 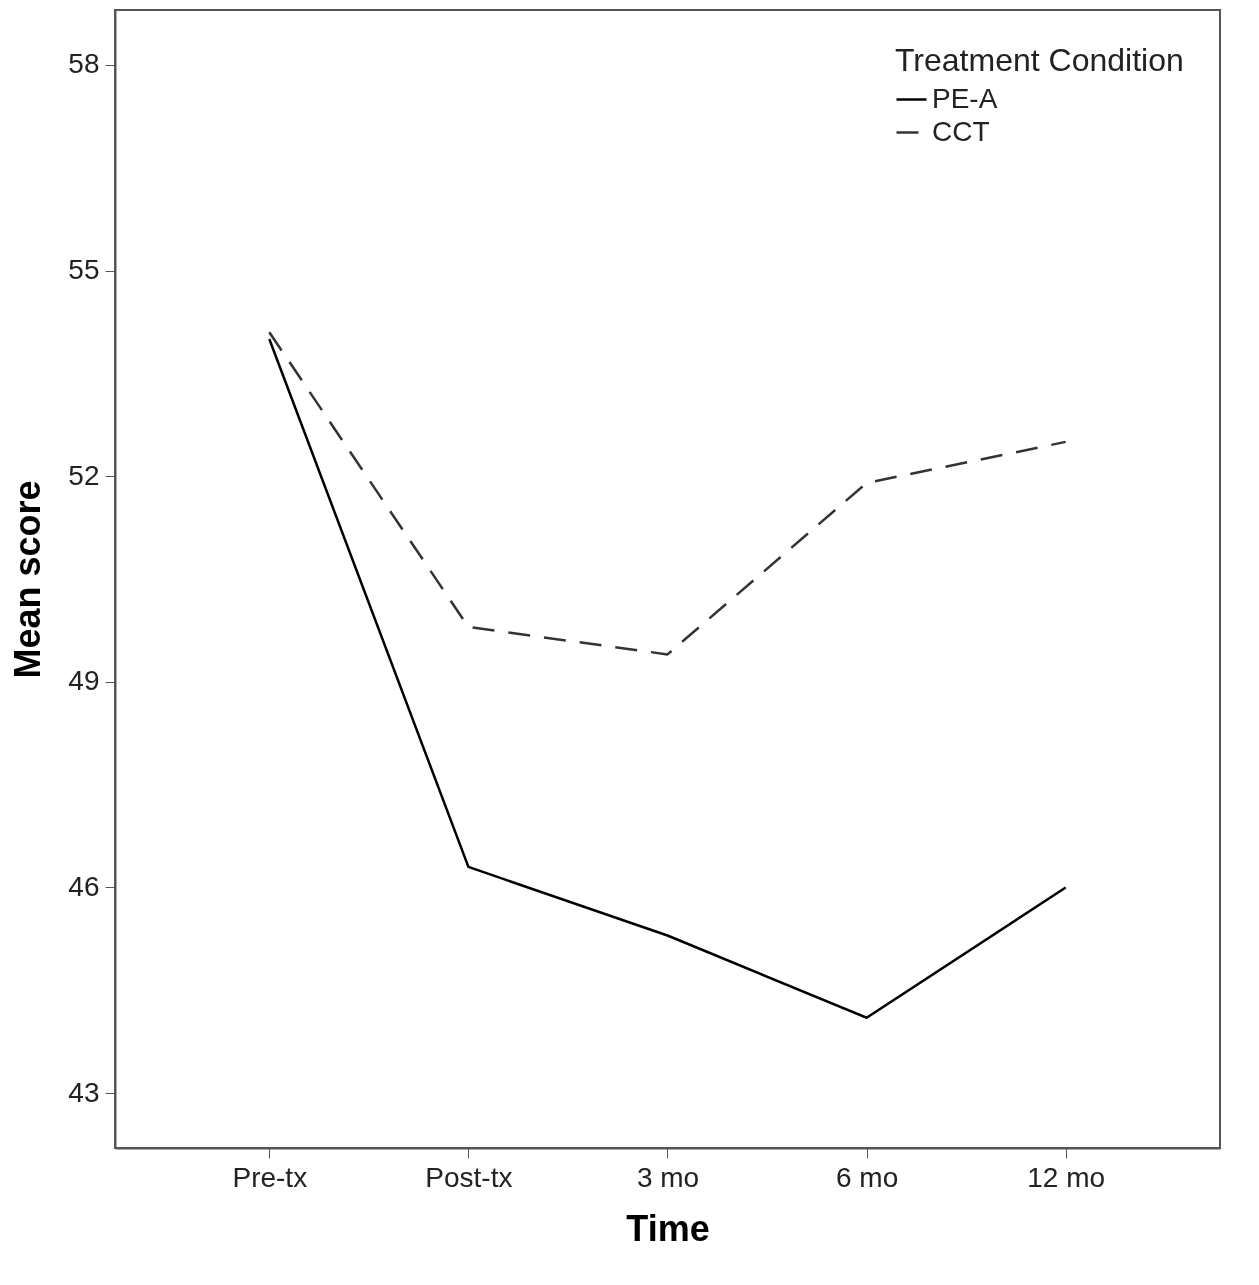 What do you see at coordinates (867, 1177) in the screenshot?
I see `x-tick-label: 6 mo` at bounding box center [867, 1177].